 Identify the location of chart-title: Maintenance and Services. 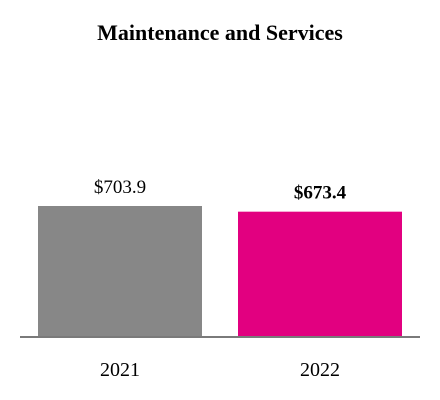
(220, 32).